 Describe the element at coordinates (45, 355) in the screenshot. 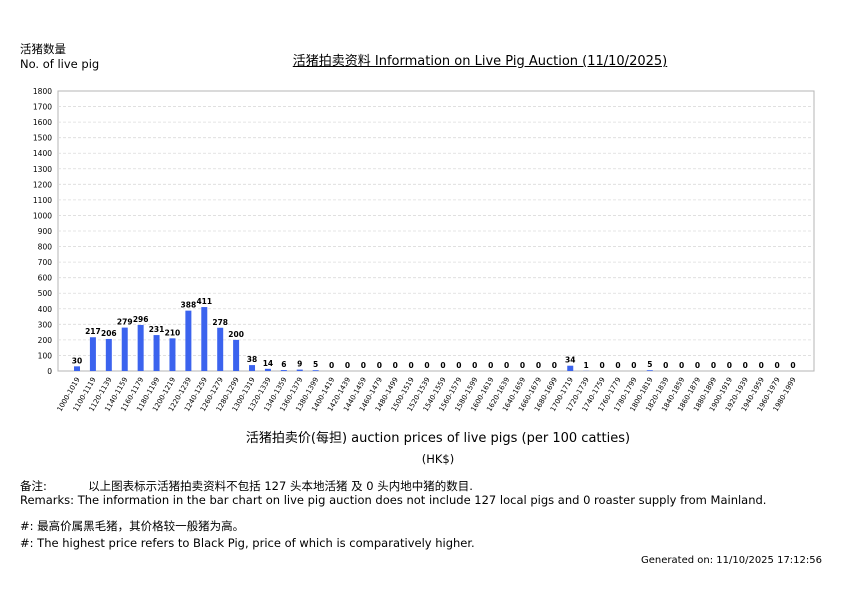

I see `y-tick-label: 100` at that location.